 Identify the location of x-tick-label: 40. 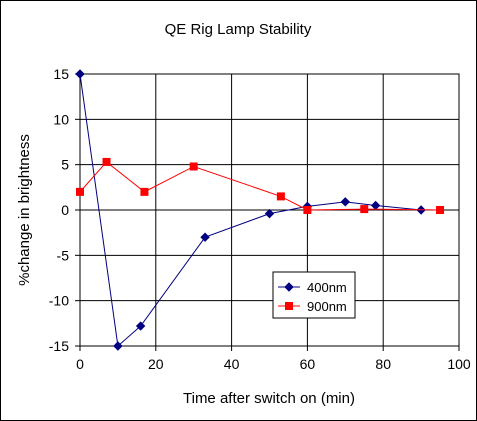
(232, 364).